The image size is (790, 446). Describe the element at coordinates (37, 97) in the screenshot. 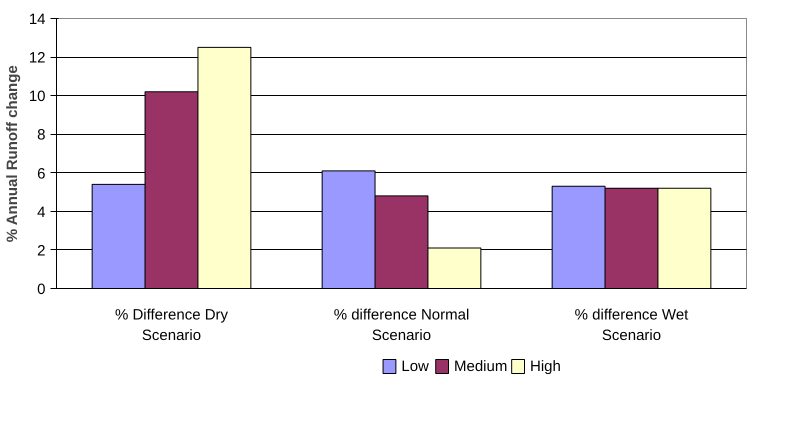

I see `y-tick-label: 10` at that location.